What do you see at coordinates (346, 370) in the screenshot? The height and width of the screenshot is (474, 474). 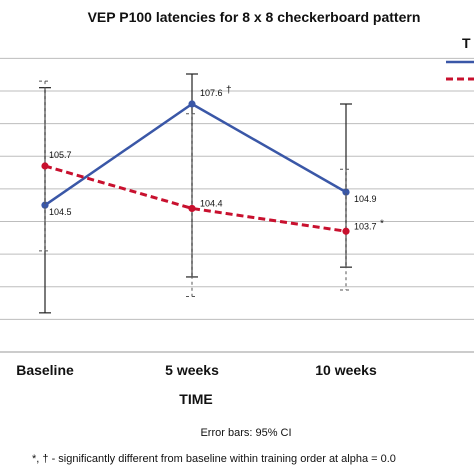 I see `category-label: 10 weeks` at bounding box center [346, 370].